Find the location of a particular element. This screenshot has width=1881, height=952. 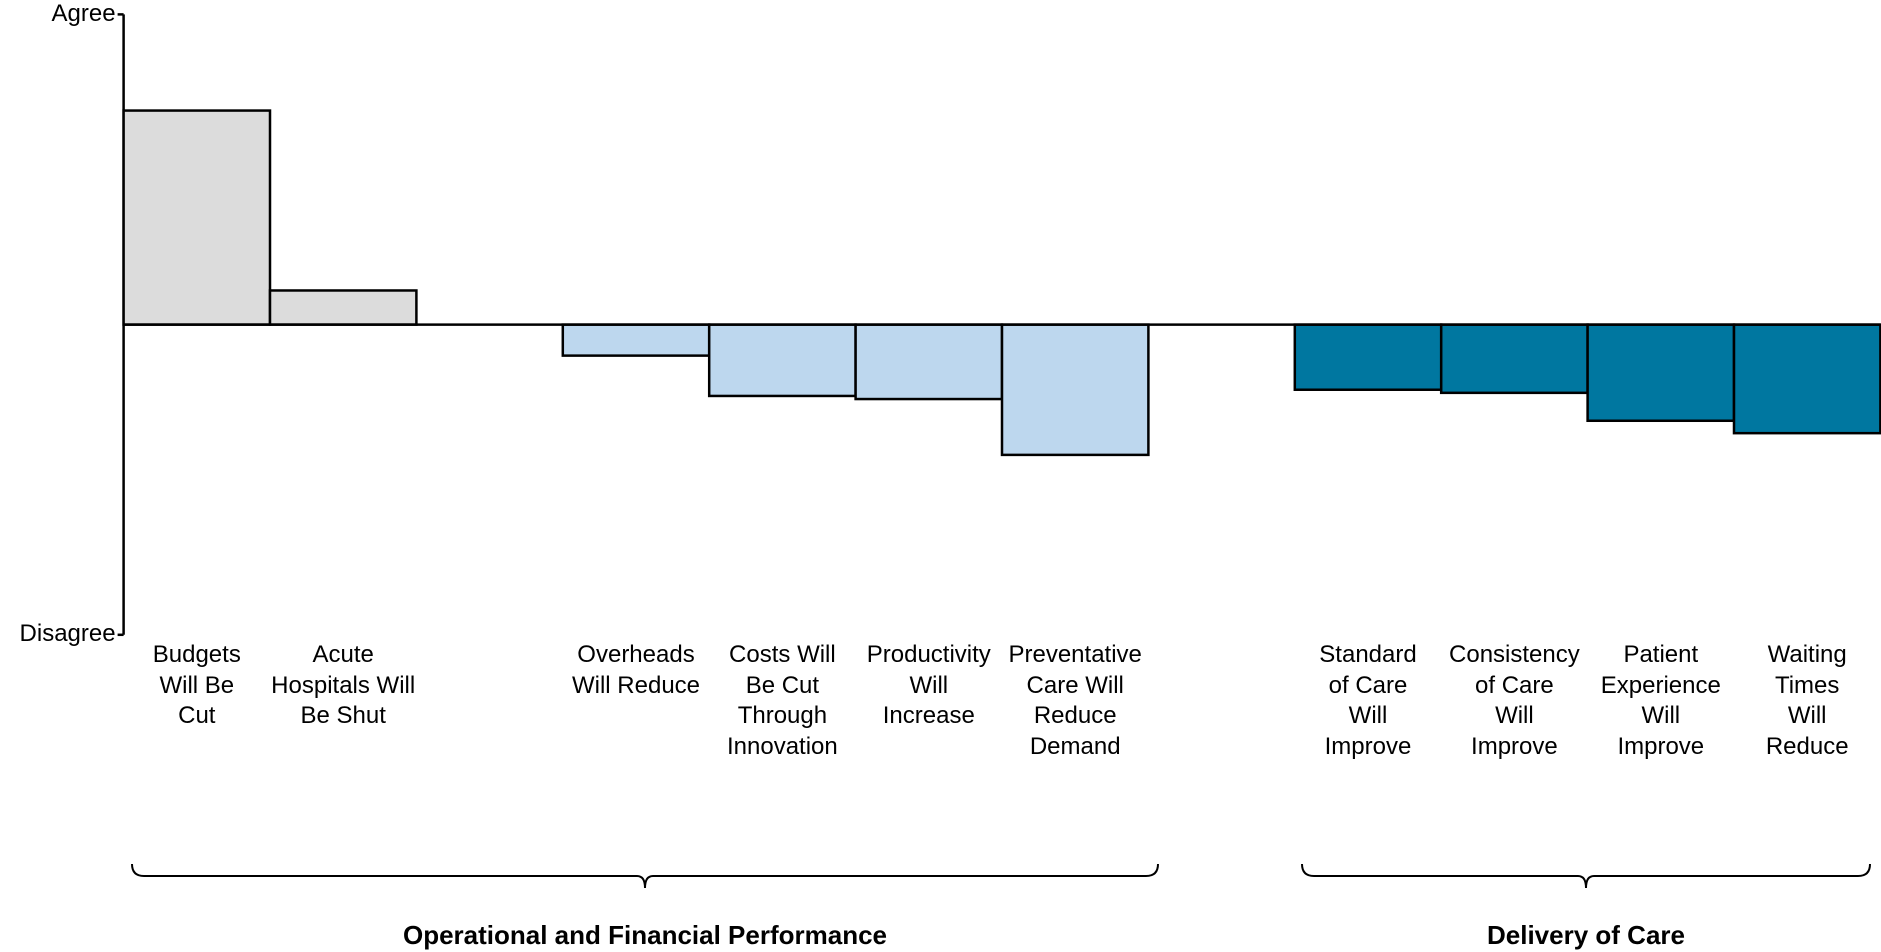

x-tick-label: Costs Will Be Cut Through Innovation is located at coordinates (782, 700).